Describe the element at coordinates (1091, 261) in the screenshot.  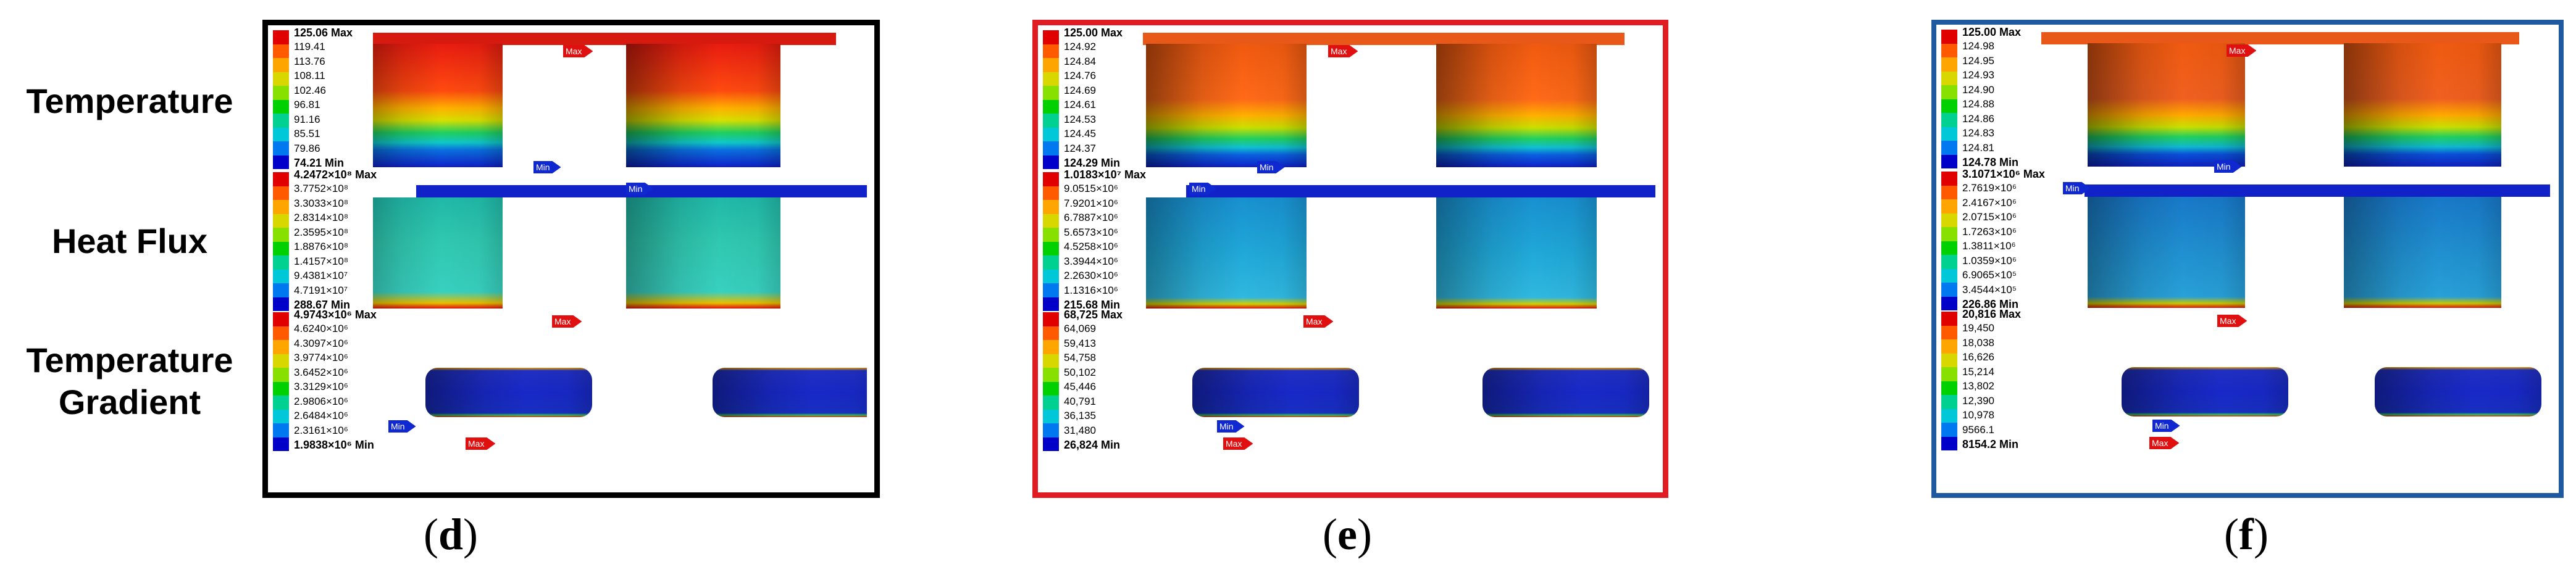
I see `legend-tick-label: 3.3944×10⁶` at that location.